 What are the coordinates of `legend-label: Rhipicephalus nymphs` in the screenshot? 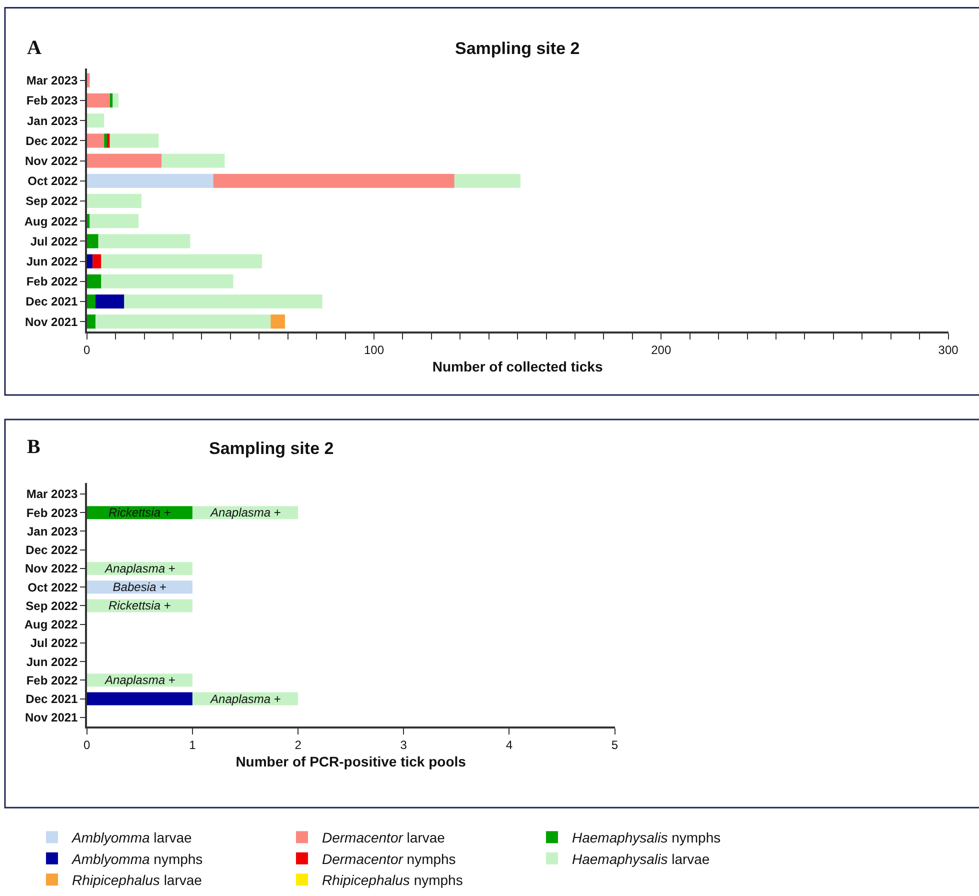 It's located at (392, 880).